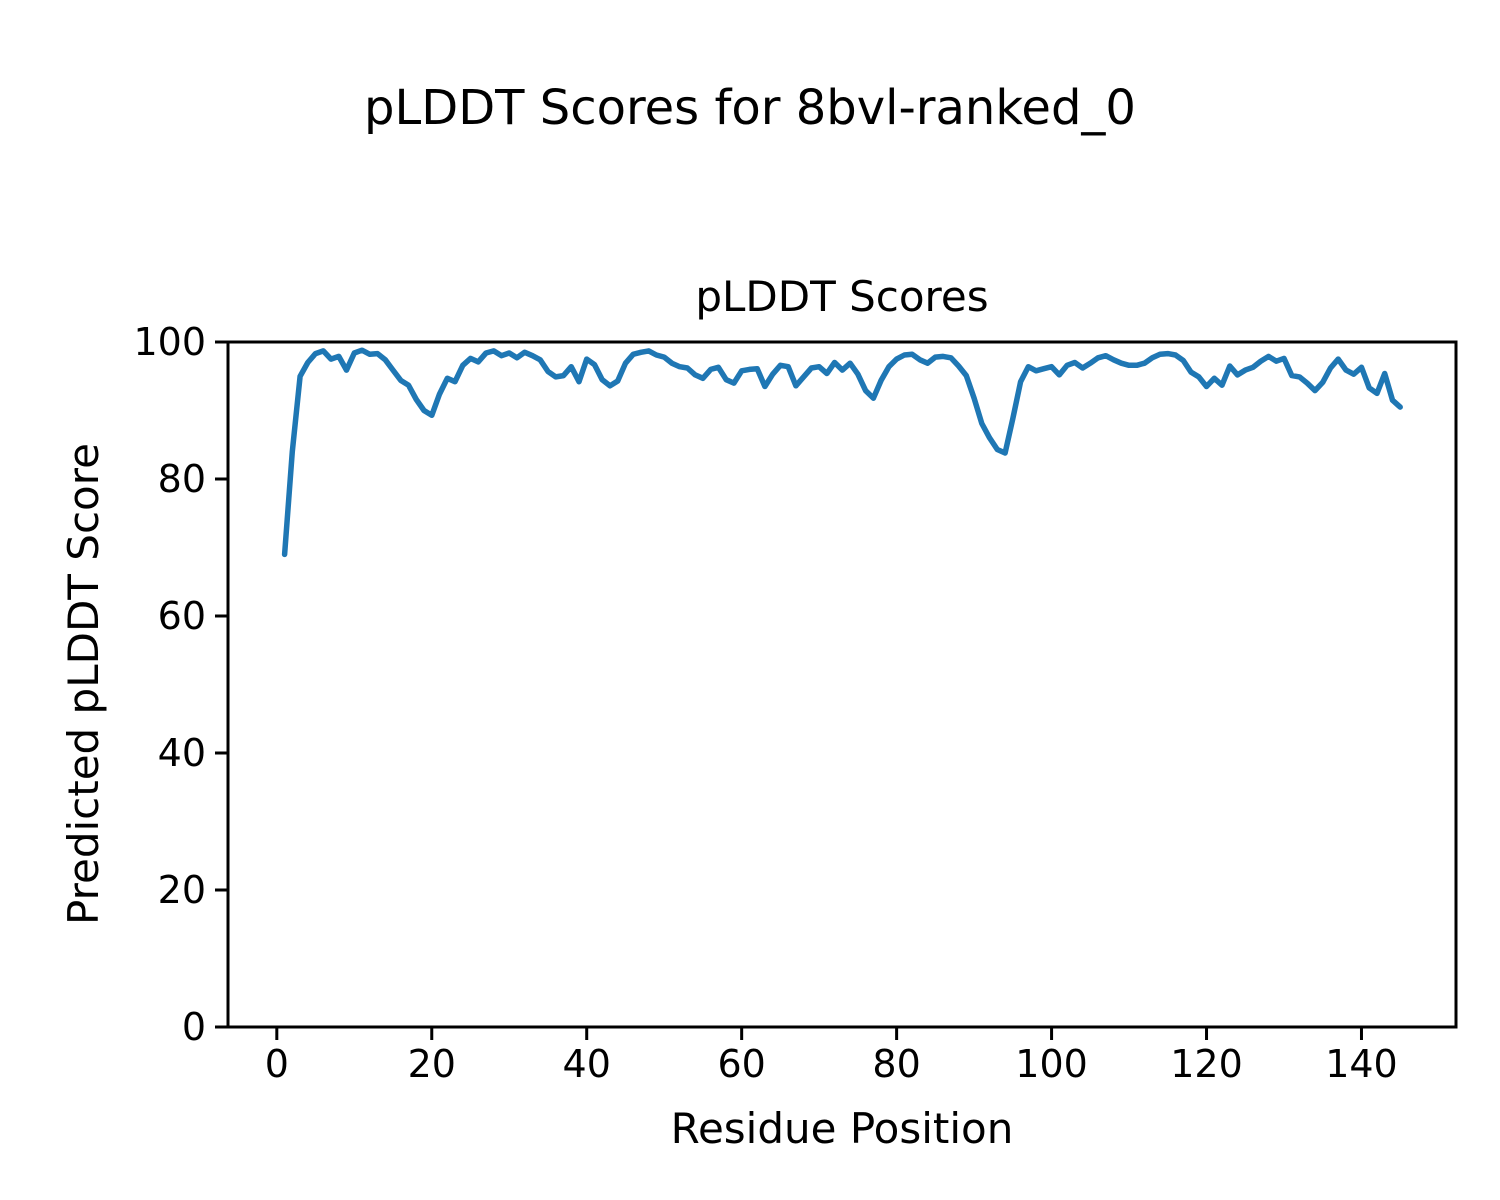 This screenshot has width=1500, height=1200. What do you see at coordinates (842, 1128) in the screenshot?
I see `x-axis-label: Residue Position` at bounding box center [842, 1128].